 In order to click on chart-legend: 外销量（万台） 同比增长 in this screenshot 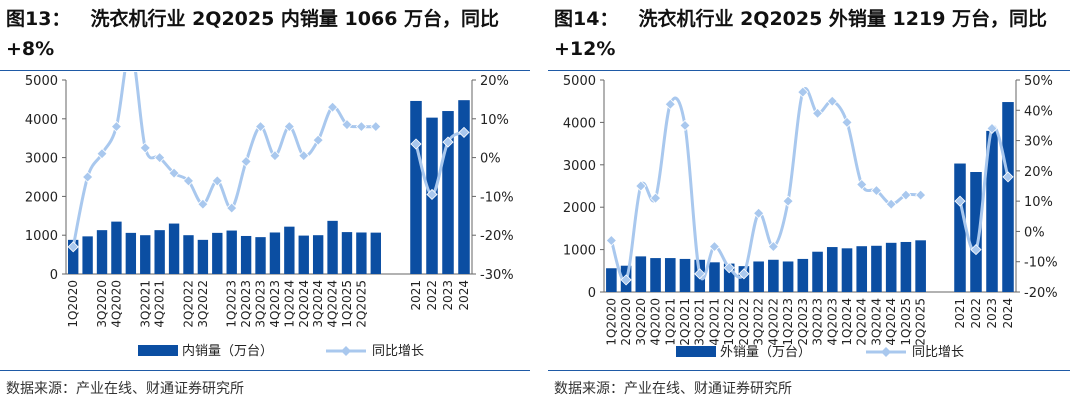, I will do `click(820, 352)`.